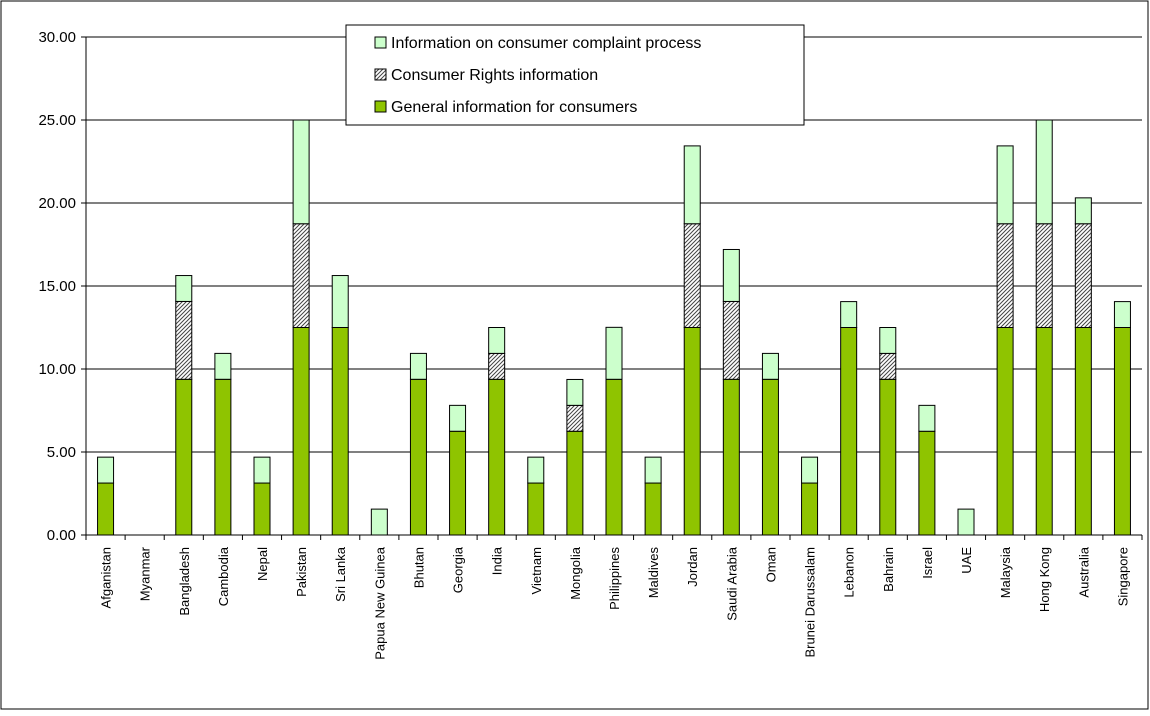 The width and height of the screenshot is (1150, 716). Describe the element at coordinates (731, 583) in the screenshot. I see `x-tick-label: Saudi Arabia` at that location.